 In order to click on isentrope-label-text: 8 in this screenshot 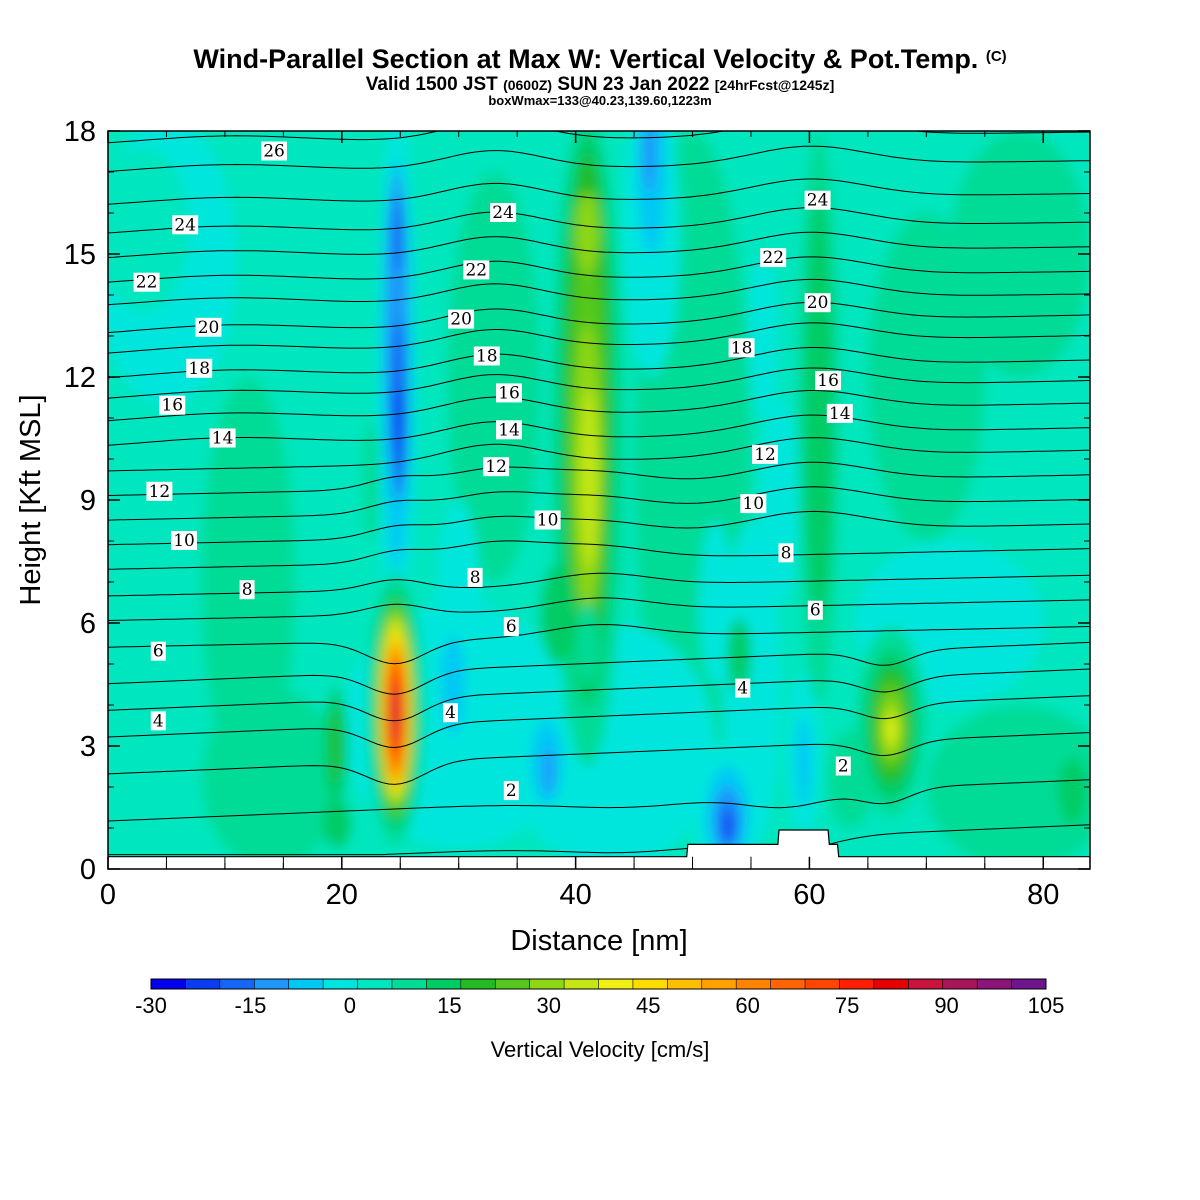, I will do `click(247, 590)`.